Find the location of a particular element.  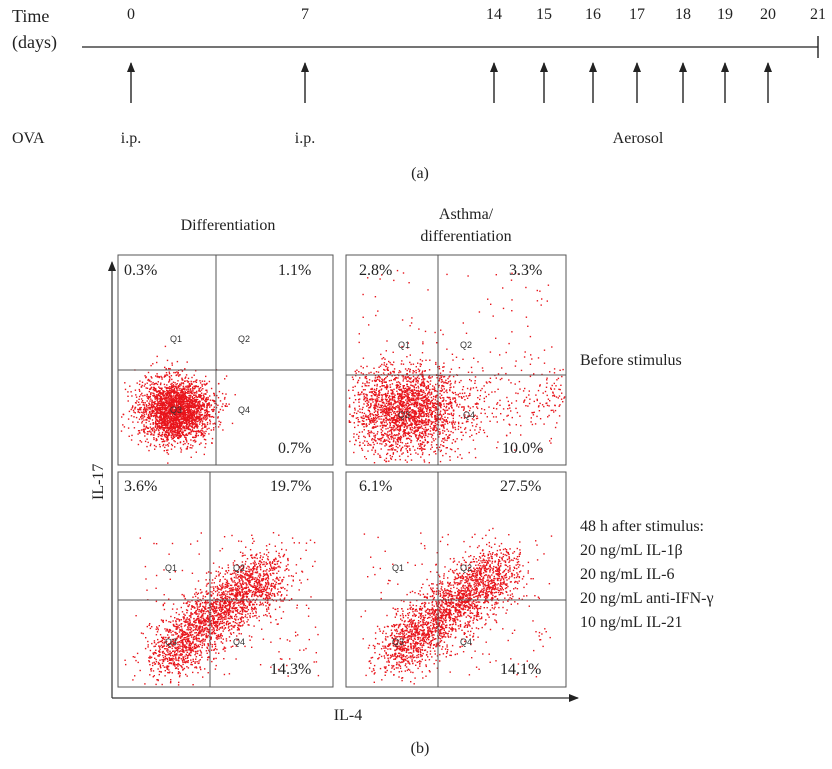

row-label-after-2: 20 ng/mL IL-1β is located at coordinates (631, 550).